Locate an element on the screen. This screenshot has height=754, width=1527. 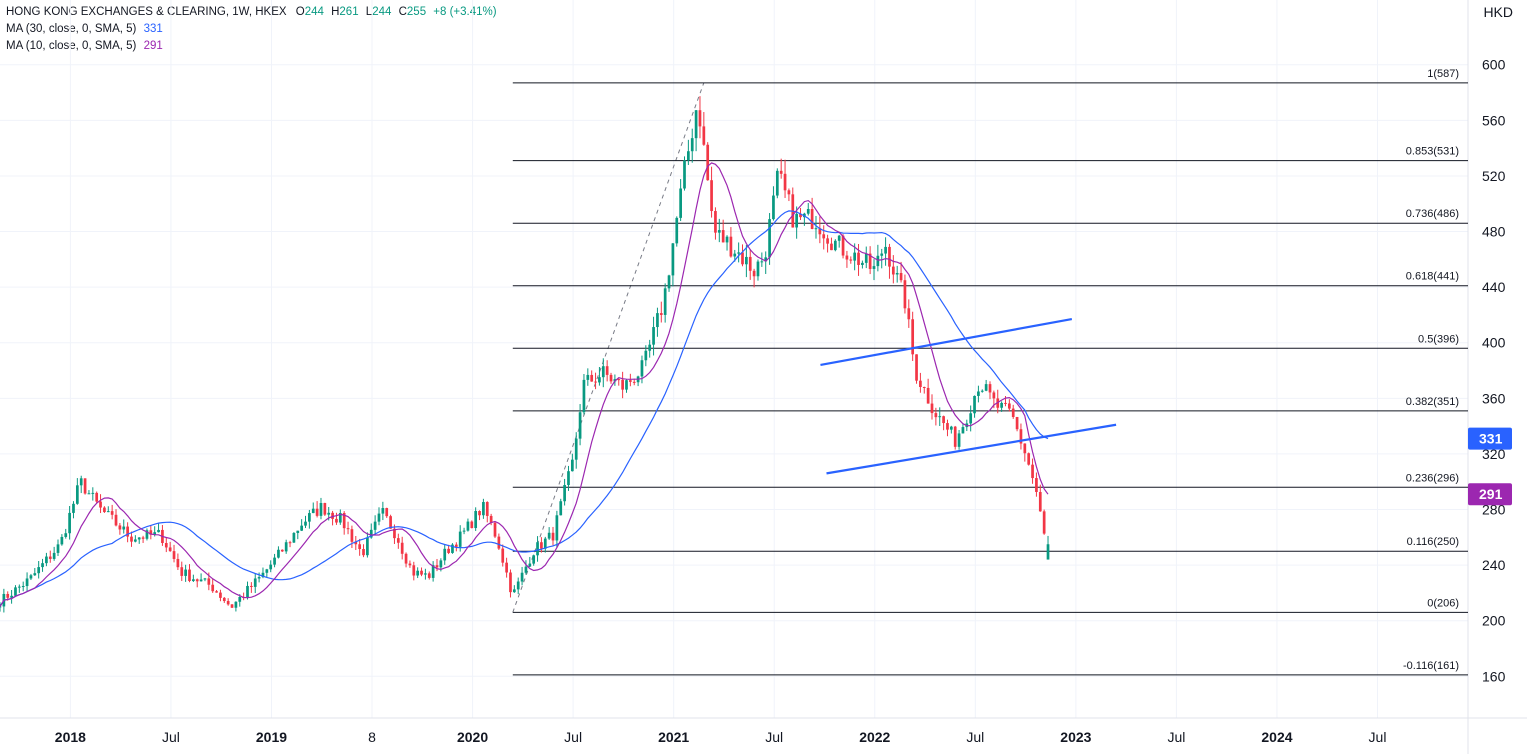
x-tick-label: 2023 is located at coordinates (1075, 737).